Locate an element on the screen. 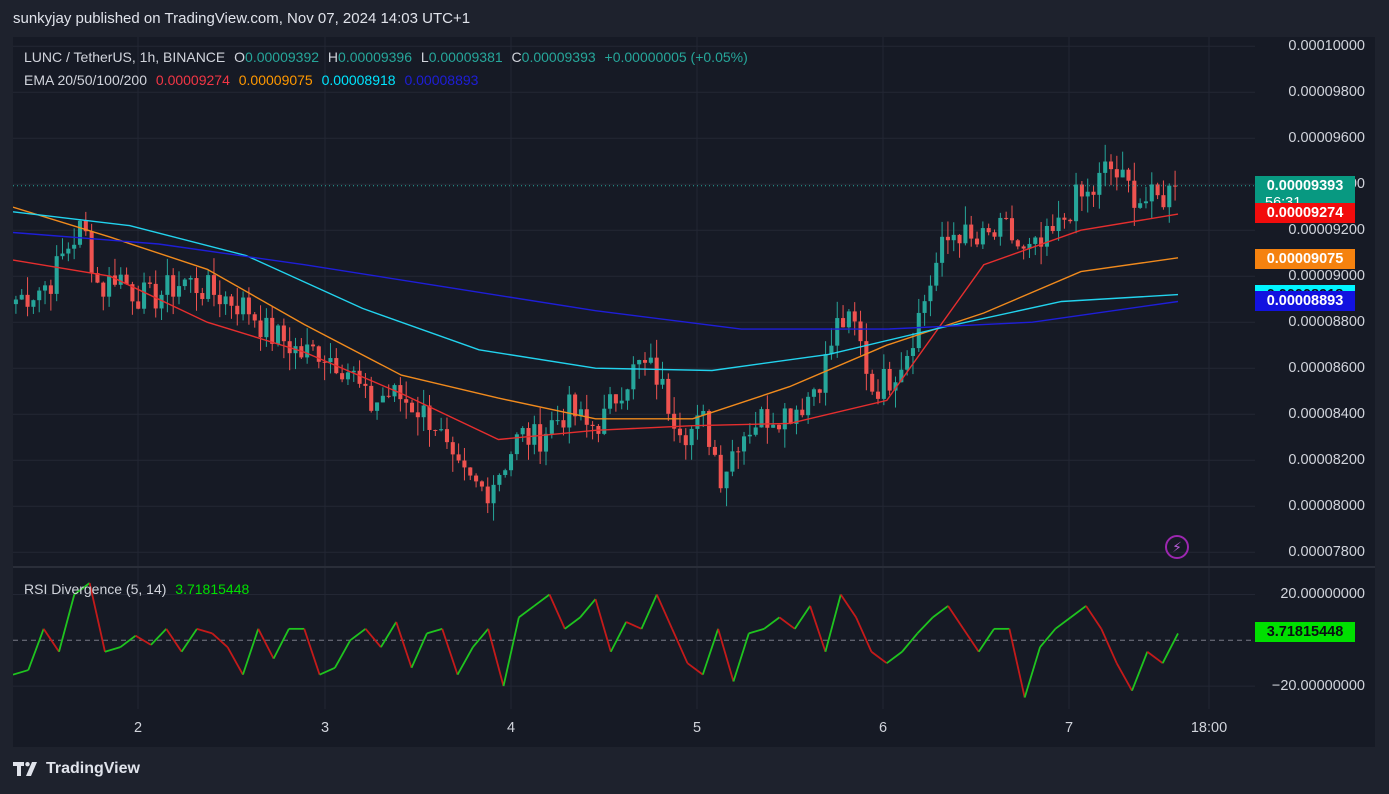 The height and width of the screenshot is (794, 1389). price-axis-label: 0.00010000 is located at coordinates (1326, 46).